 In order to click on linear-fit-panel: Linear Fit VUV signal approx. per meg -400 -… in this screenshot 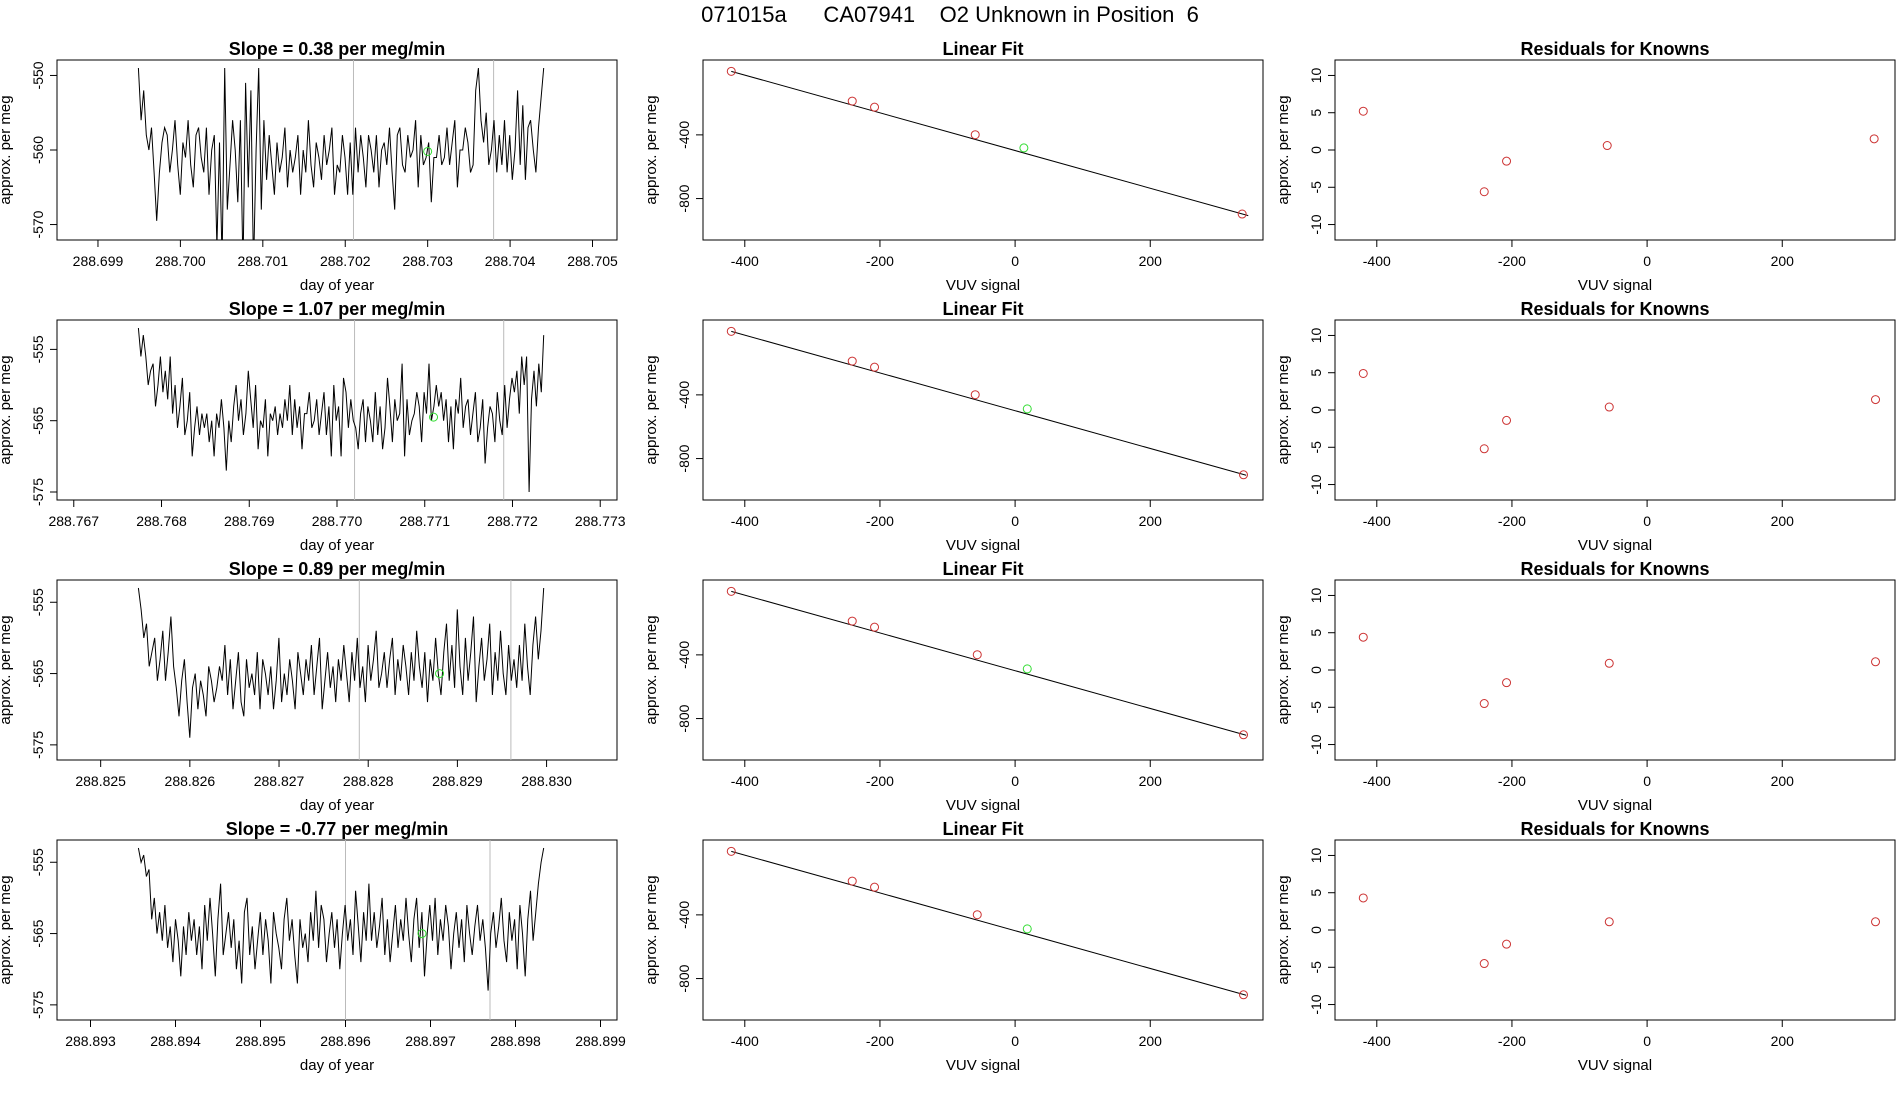, I will do `click(953, 686)`.